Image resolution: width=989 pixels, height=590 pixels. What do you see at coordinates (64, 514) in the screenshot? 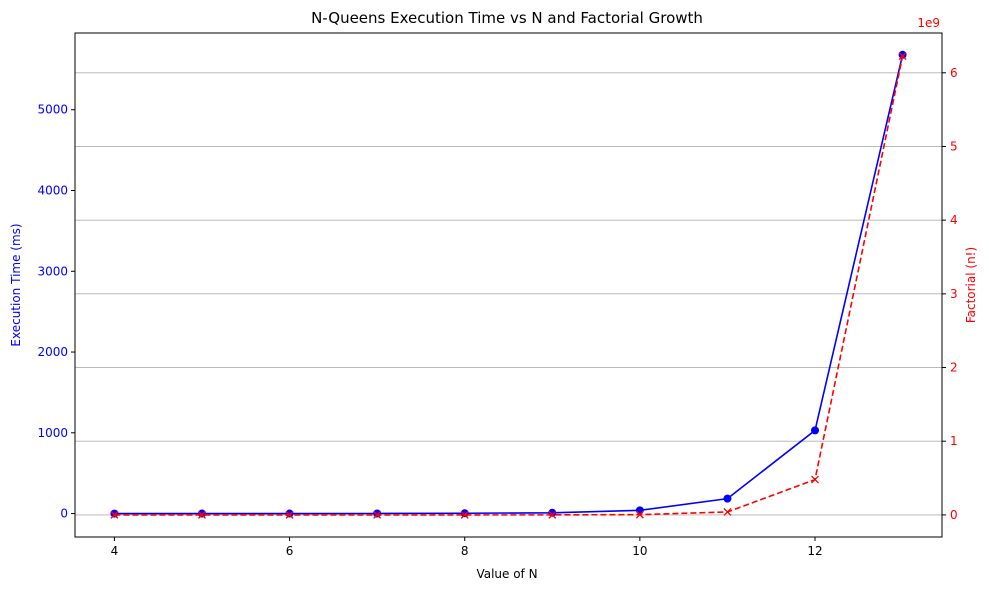
I see `y-left-tick-label: 0` at bounding box center [64, 514].